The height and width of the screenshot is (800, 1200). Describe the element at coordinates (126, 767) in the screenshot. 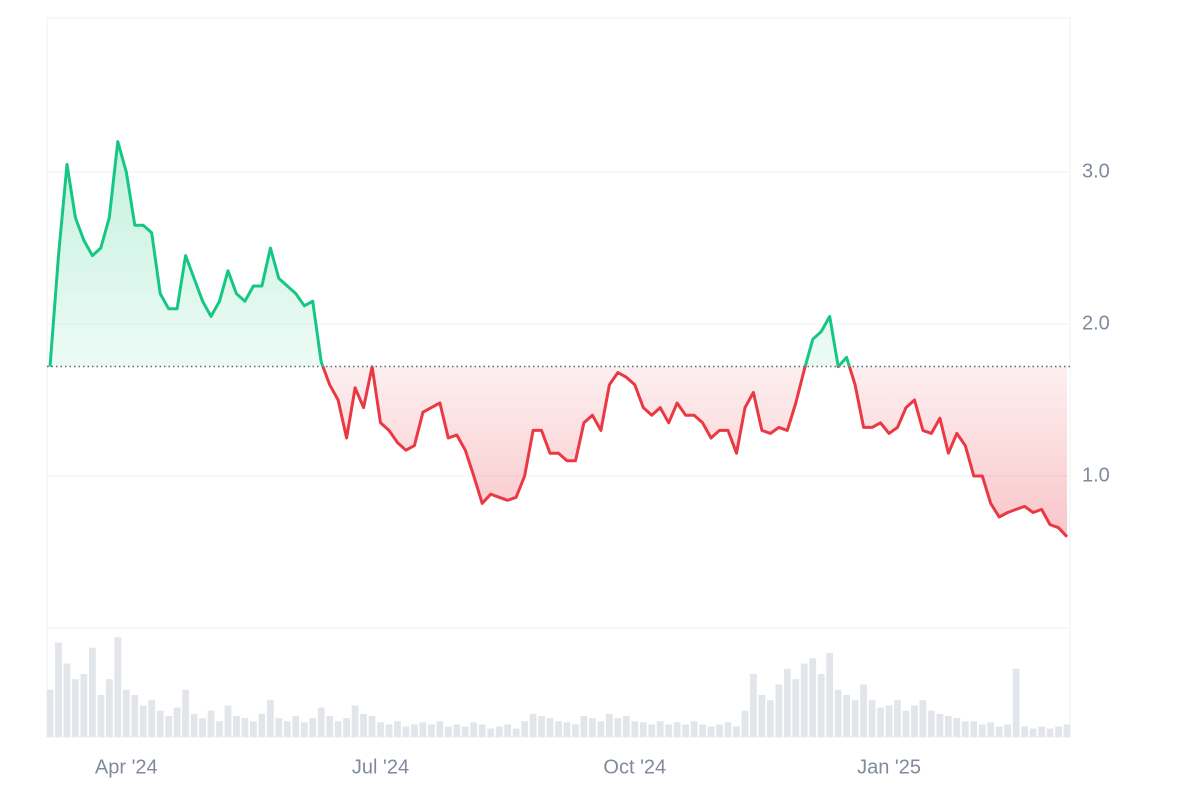

I see `x-tick-label: Apr '24` at that location.